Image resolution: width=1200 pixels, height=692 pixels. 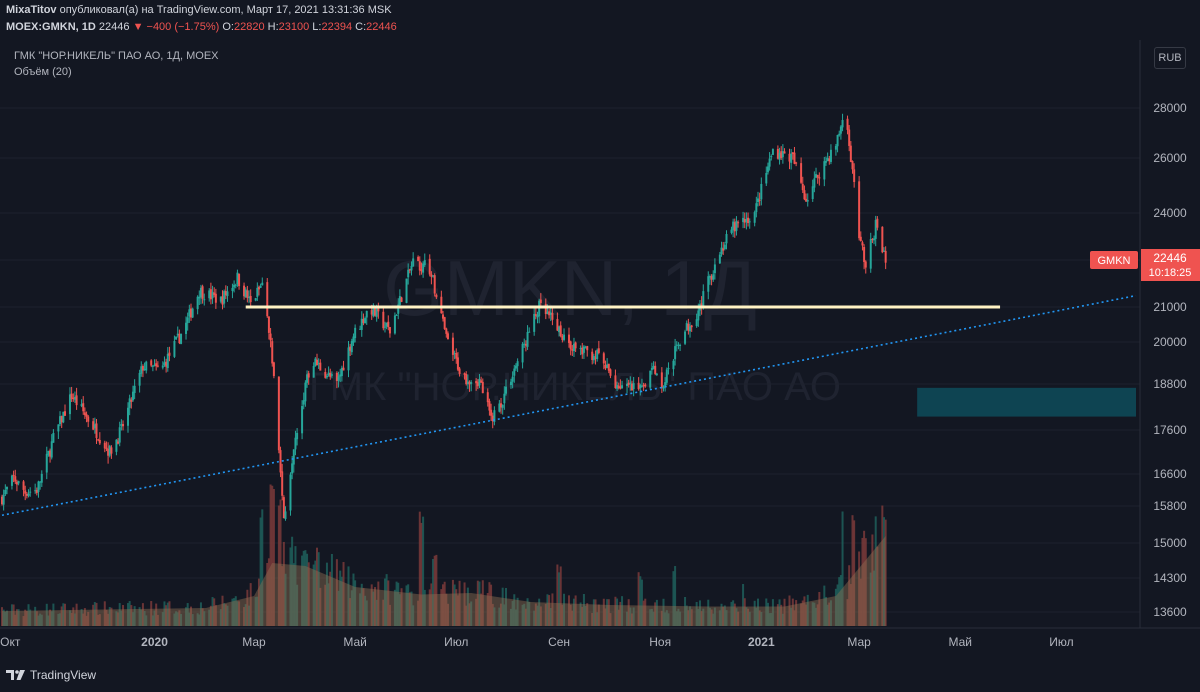 What do you see at coordinates (536, 642) in the screenshot?
I see `time-axis: Окт 2020 Мар Май Июл Сен Ноя 2021 Мар Май Июл` at bounding box center [536, 642].